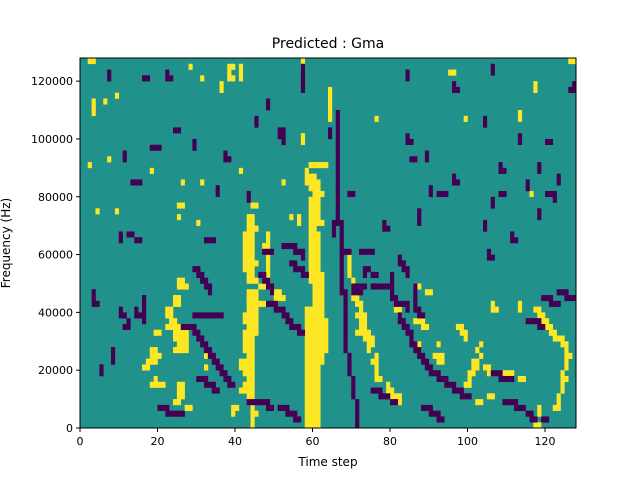  Describe the element at coordinates (328, 44) in the screenshot. I see `chart-title: Predicted : Gma` at that location.